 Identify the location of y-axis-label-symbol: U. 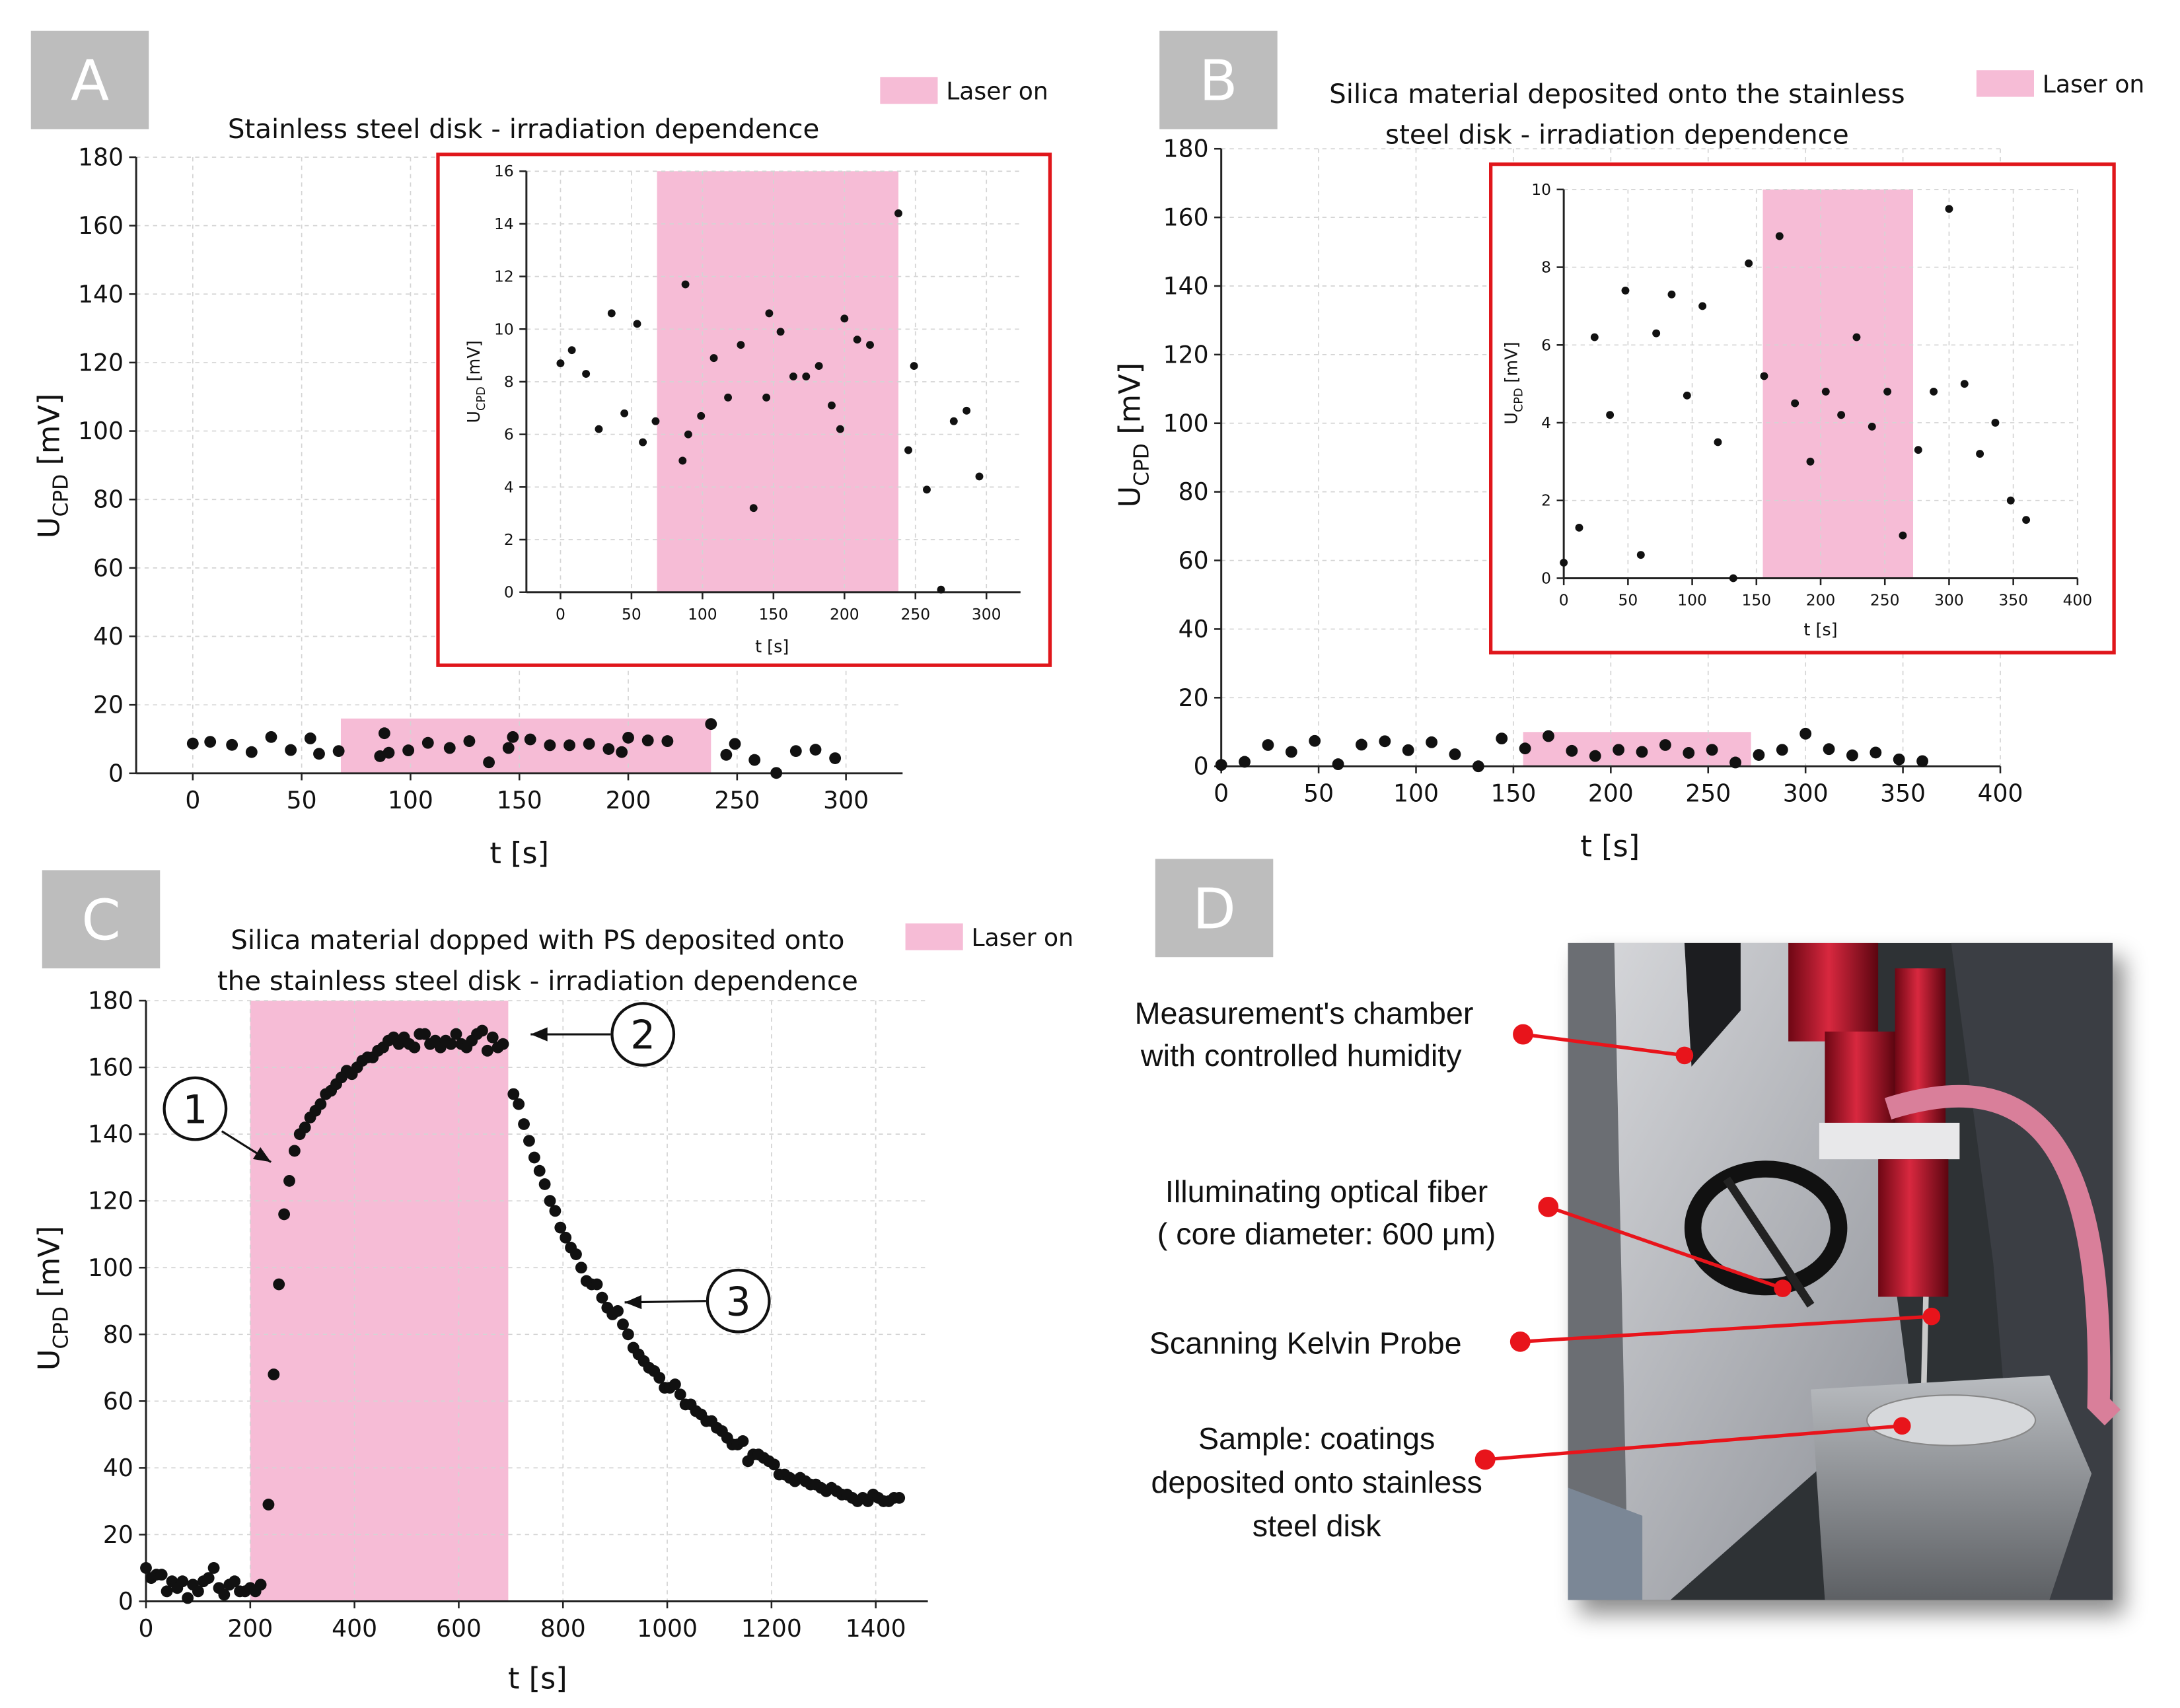
(1130, 497).